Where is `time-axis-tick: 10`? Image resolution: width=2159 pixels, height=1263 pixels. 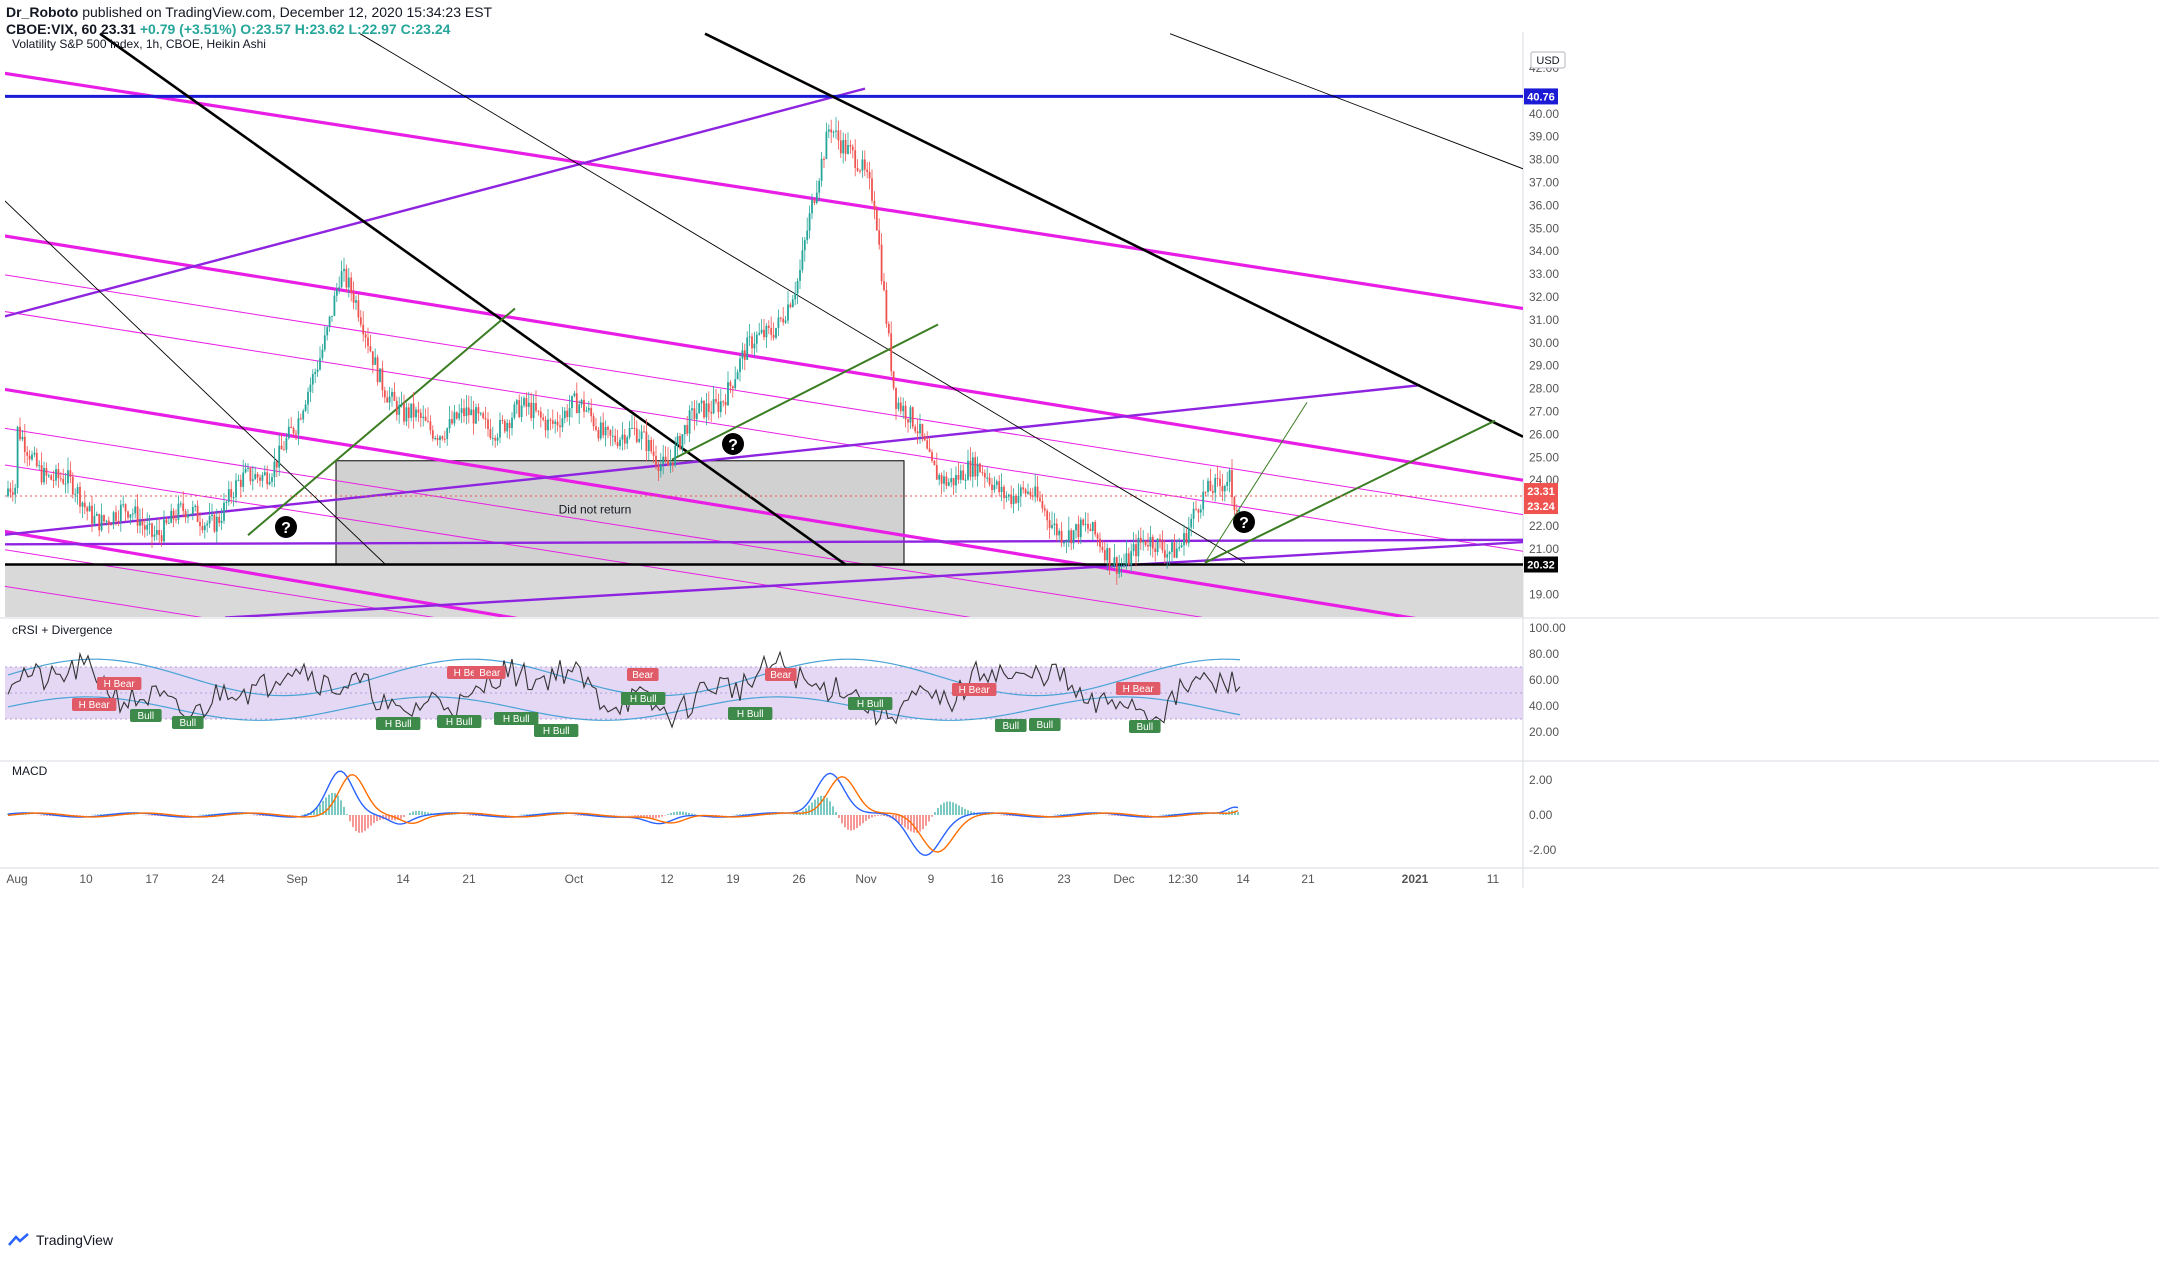
time-axis-tick: 10 is located at coordinates (86, 879).